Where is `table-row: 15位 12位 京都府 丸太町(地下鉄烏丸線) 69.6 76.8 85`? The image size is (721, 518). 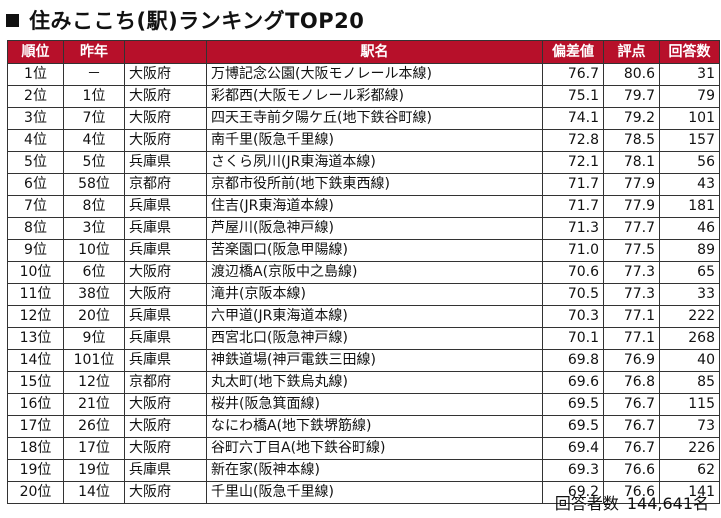
table-row: 15位 12位 京都府 丸太町(地下鉄烏丸線) 69.6 76.8 85 is located at coordinates (363, 382).